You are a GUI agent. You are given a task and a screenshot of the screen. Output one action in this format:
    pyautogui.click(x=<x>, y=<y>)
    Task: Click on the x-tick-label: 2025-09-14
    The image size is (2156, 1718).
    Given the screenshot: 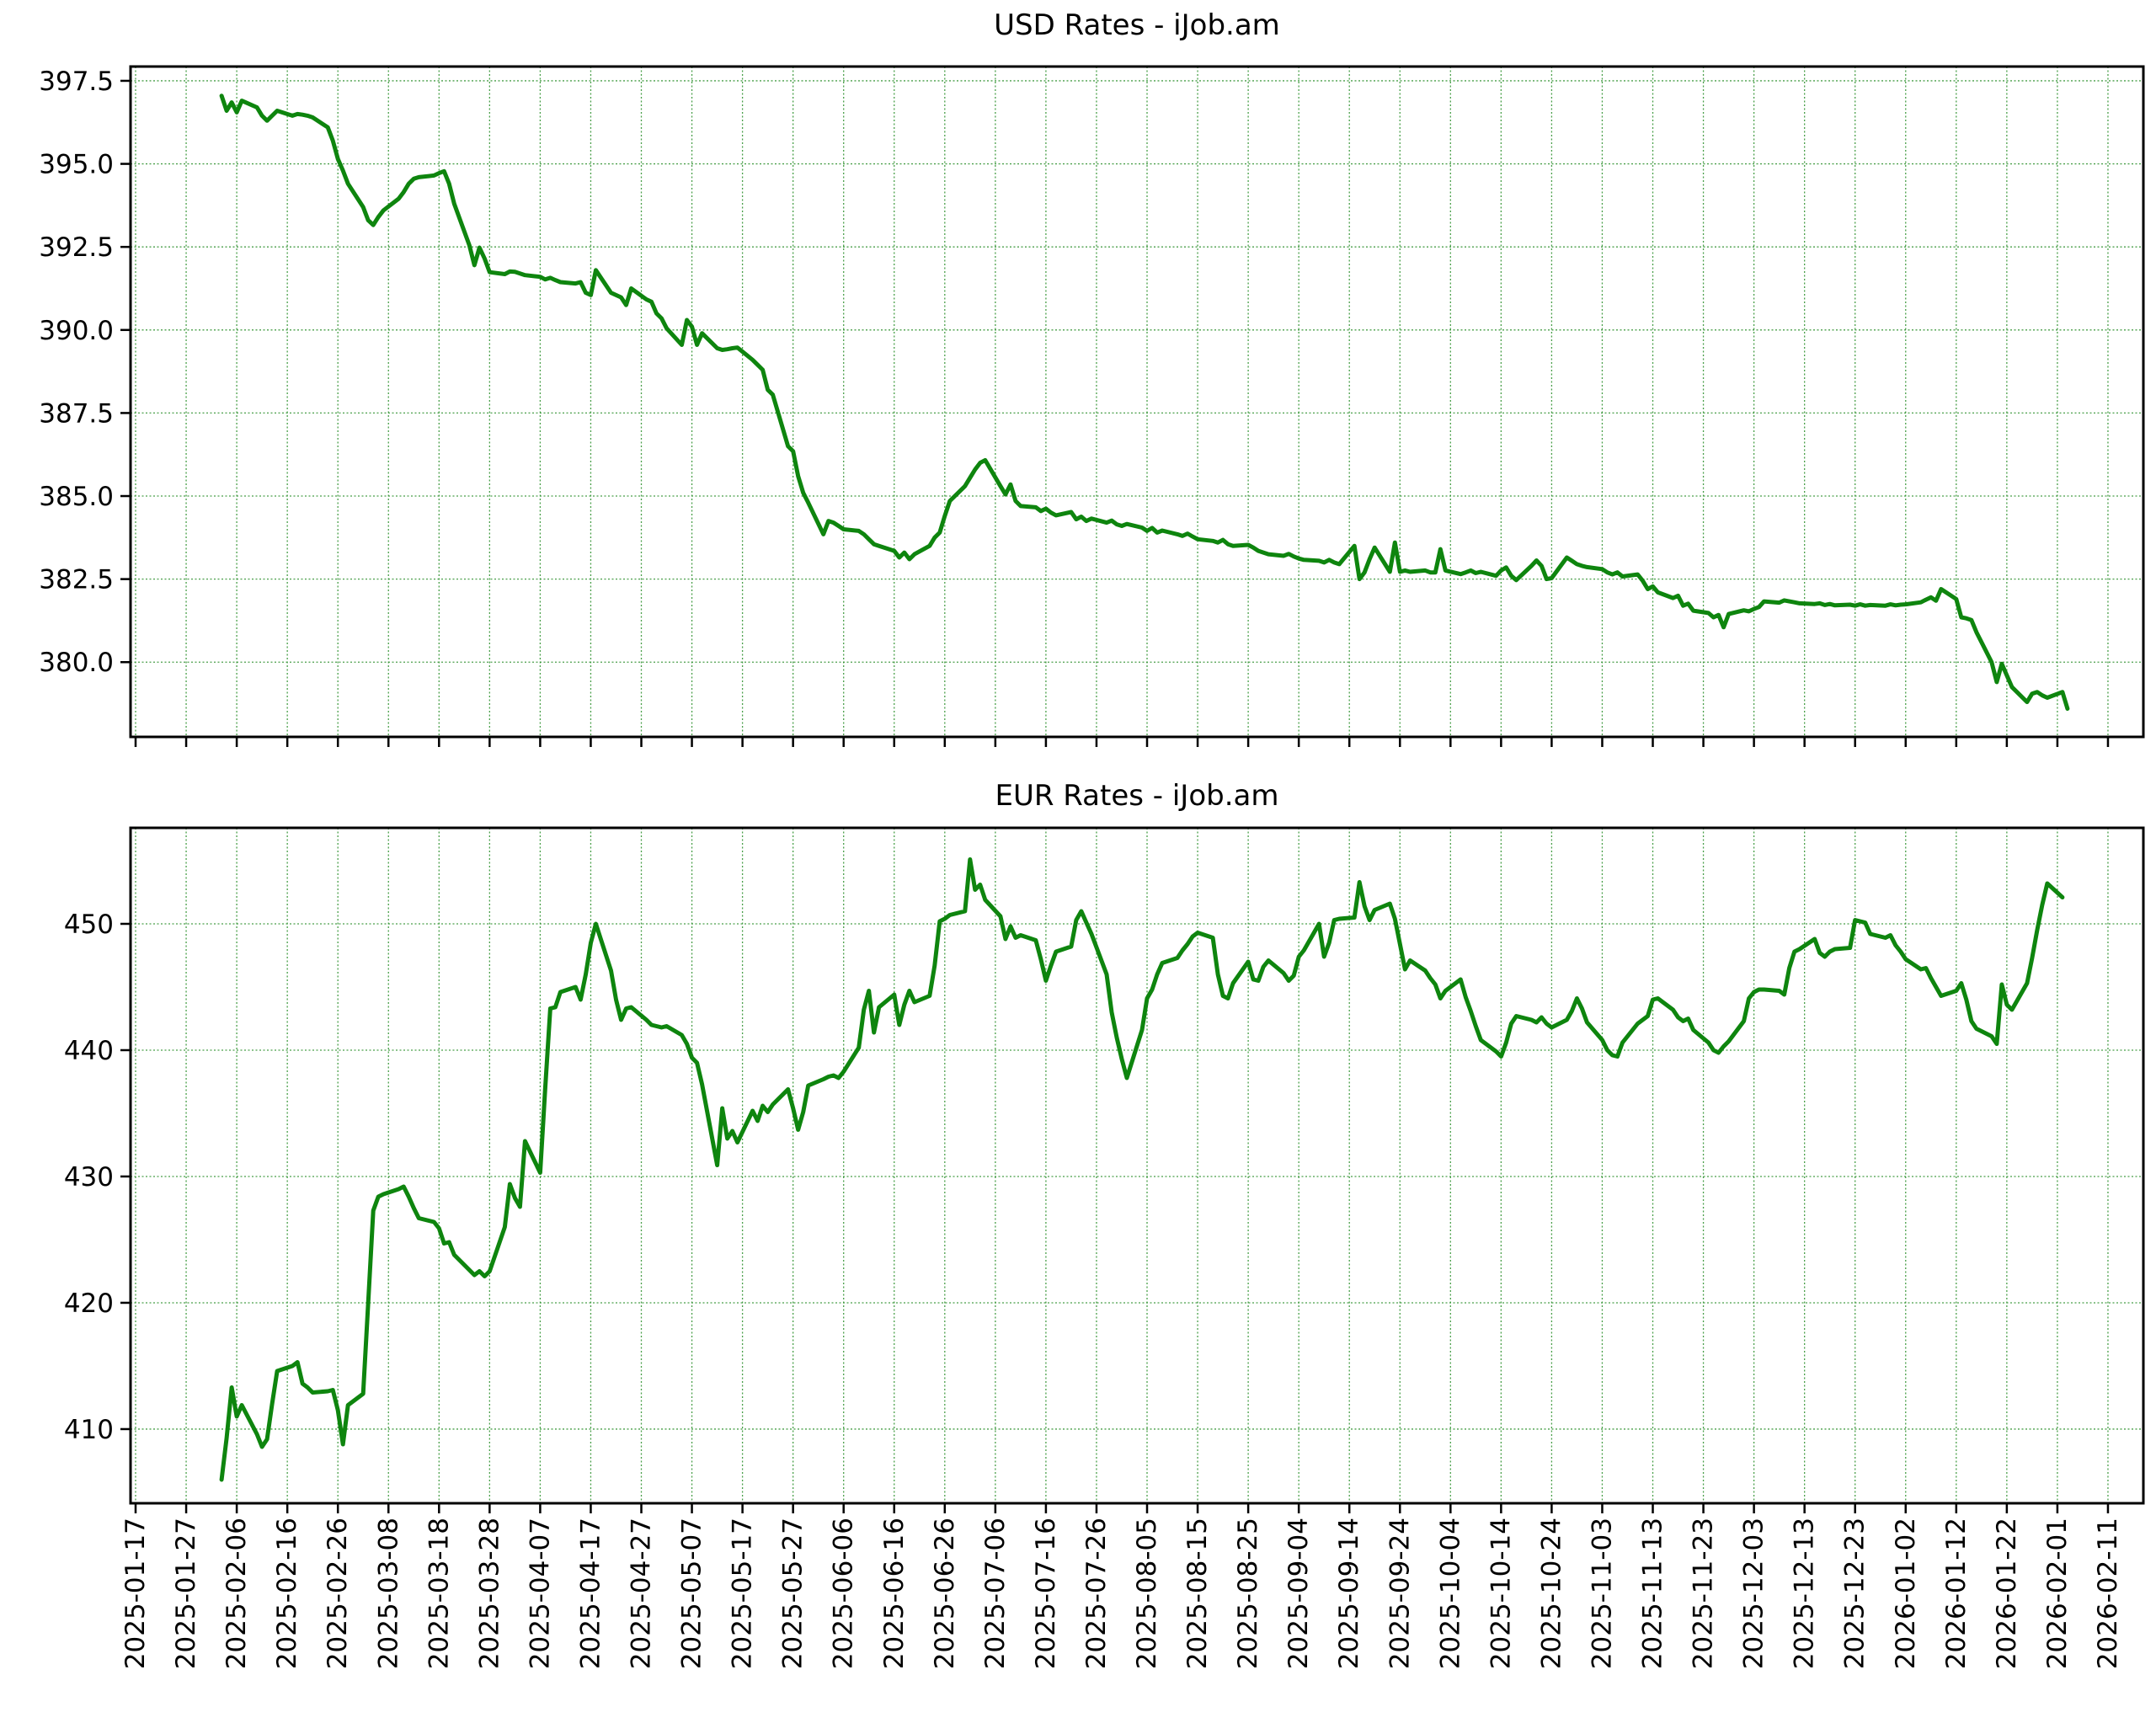 What is the action you would take?
    pyautogui.click(x=1349, y=1593)
    